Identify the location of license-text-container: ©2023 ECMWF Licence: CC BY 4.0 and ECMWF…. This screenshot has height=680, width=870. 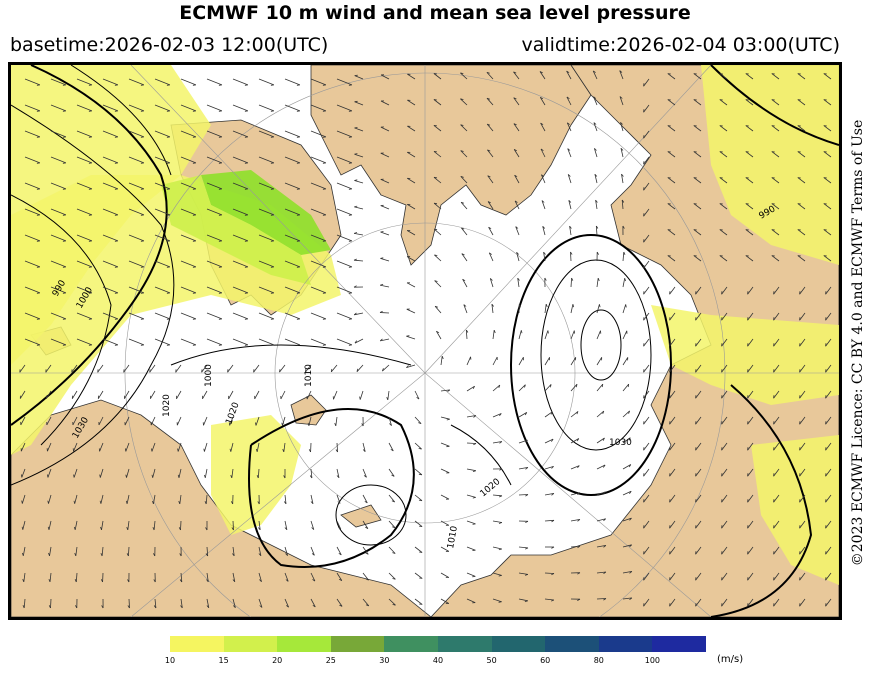
(858, 343).